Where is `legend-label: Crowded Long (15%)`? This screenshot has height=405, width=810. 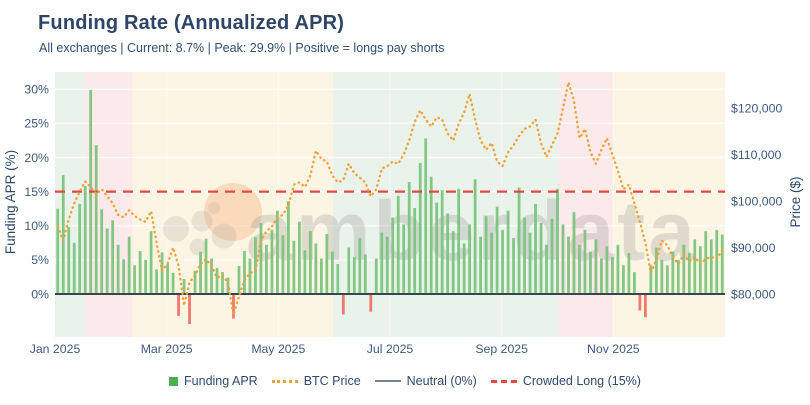
legend-label: Crowded Long (15%) is located at coordinates (581, 381).